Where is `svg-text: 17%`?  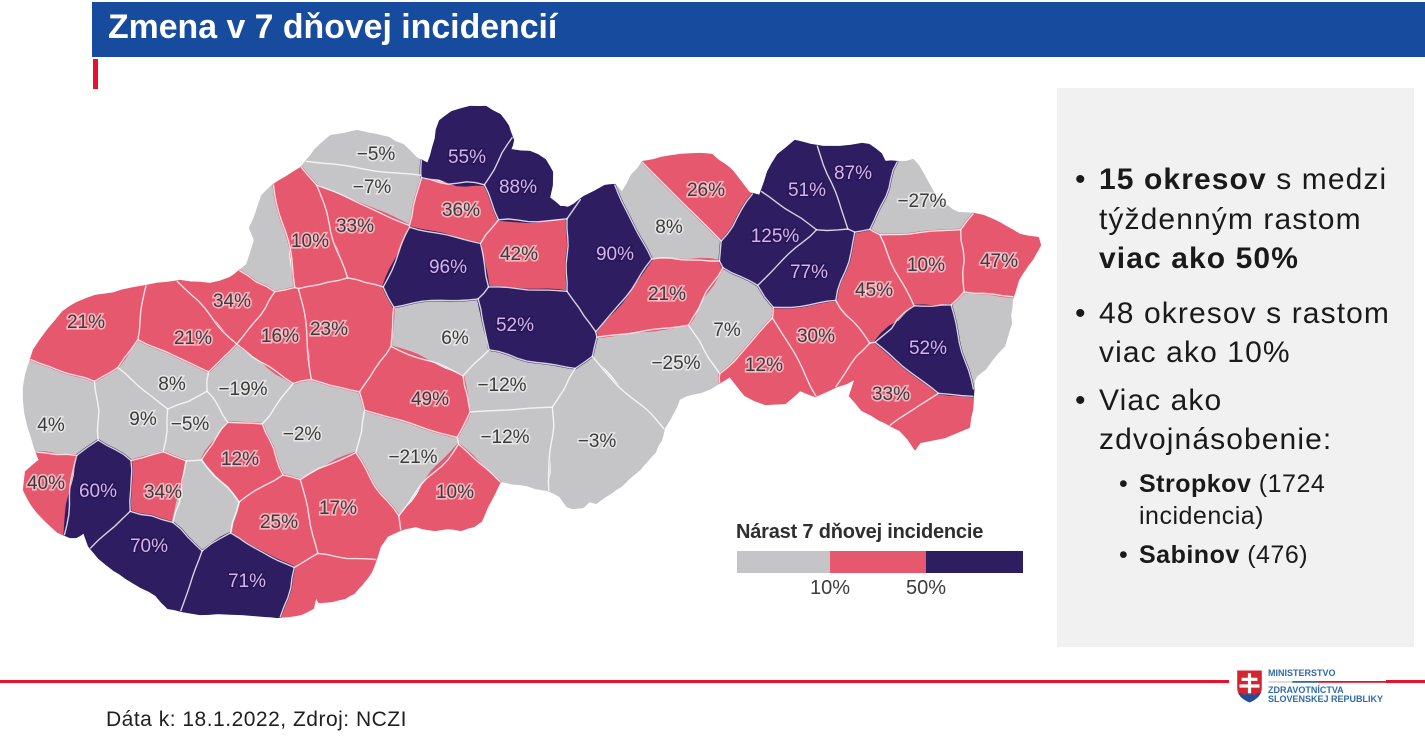
svg-text: 17% is located at coordinates (338, 508).